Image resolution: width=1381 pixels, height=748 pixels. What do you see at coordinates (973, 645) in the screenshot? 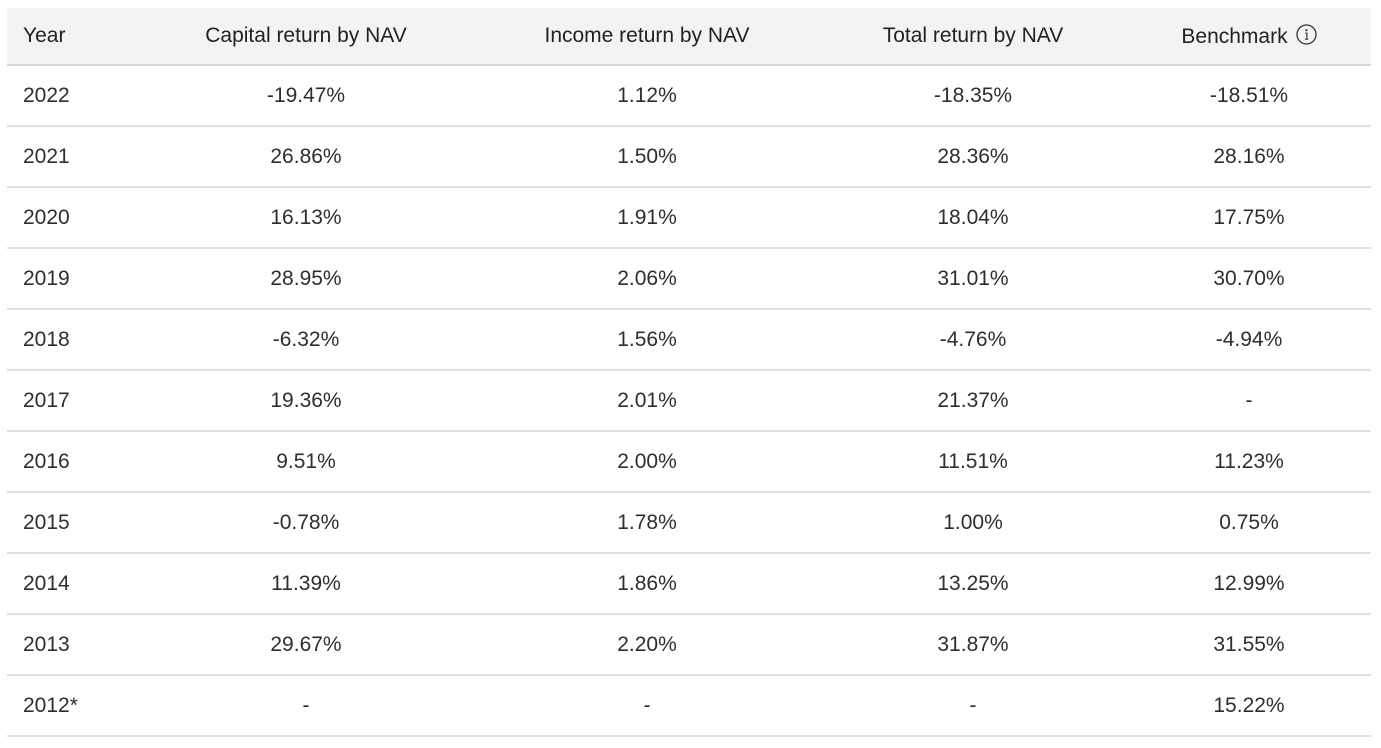
I see `cell-total-return: 31.87%` at bounding box center [973, 645].